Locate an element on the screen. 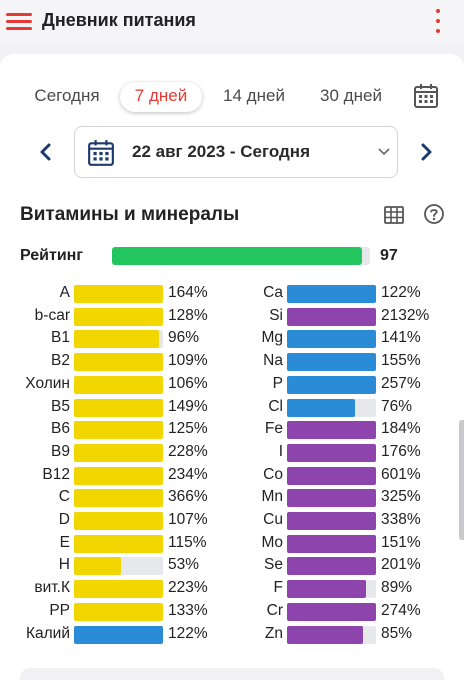  nutrient-row: Co 601% is located at coordinates (232, 477).